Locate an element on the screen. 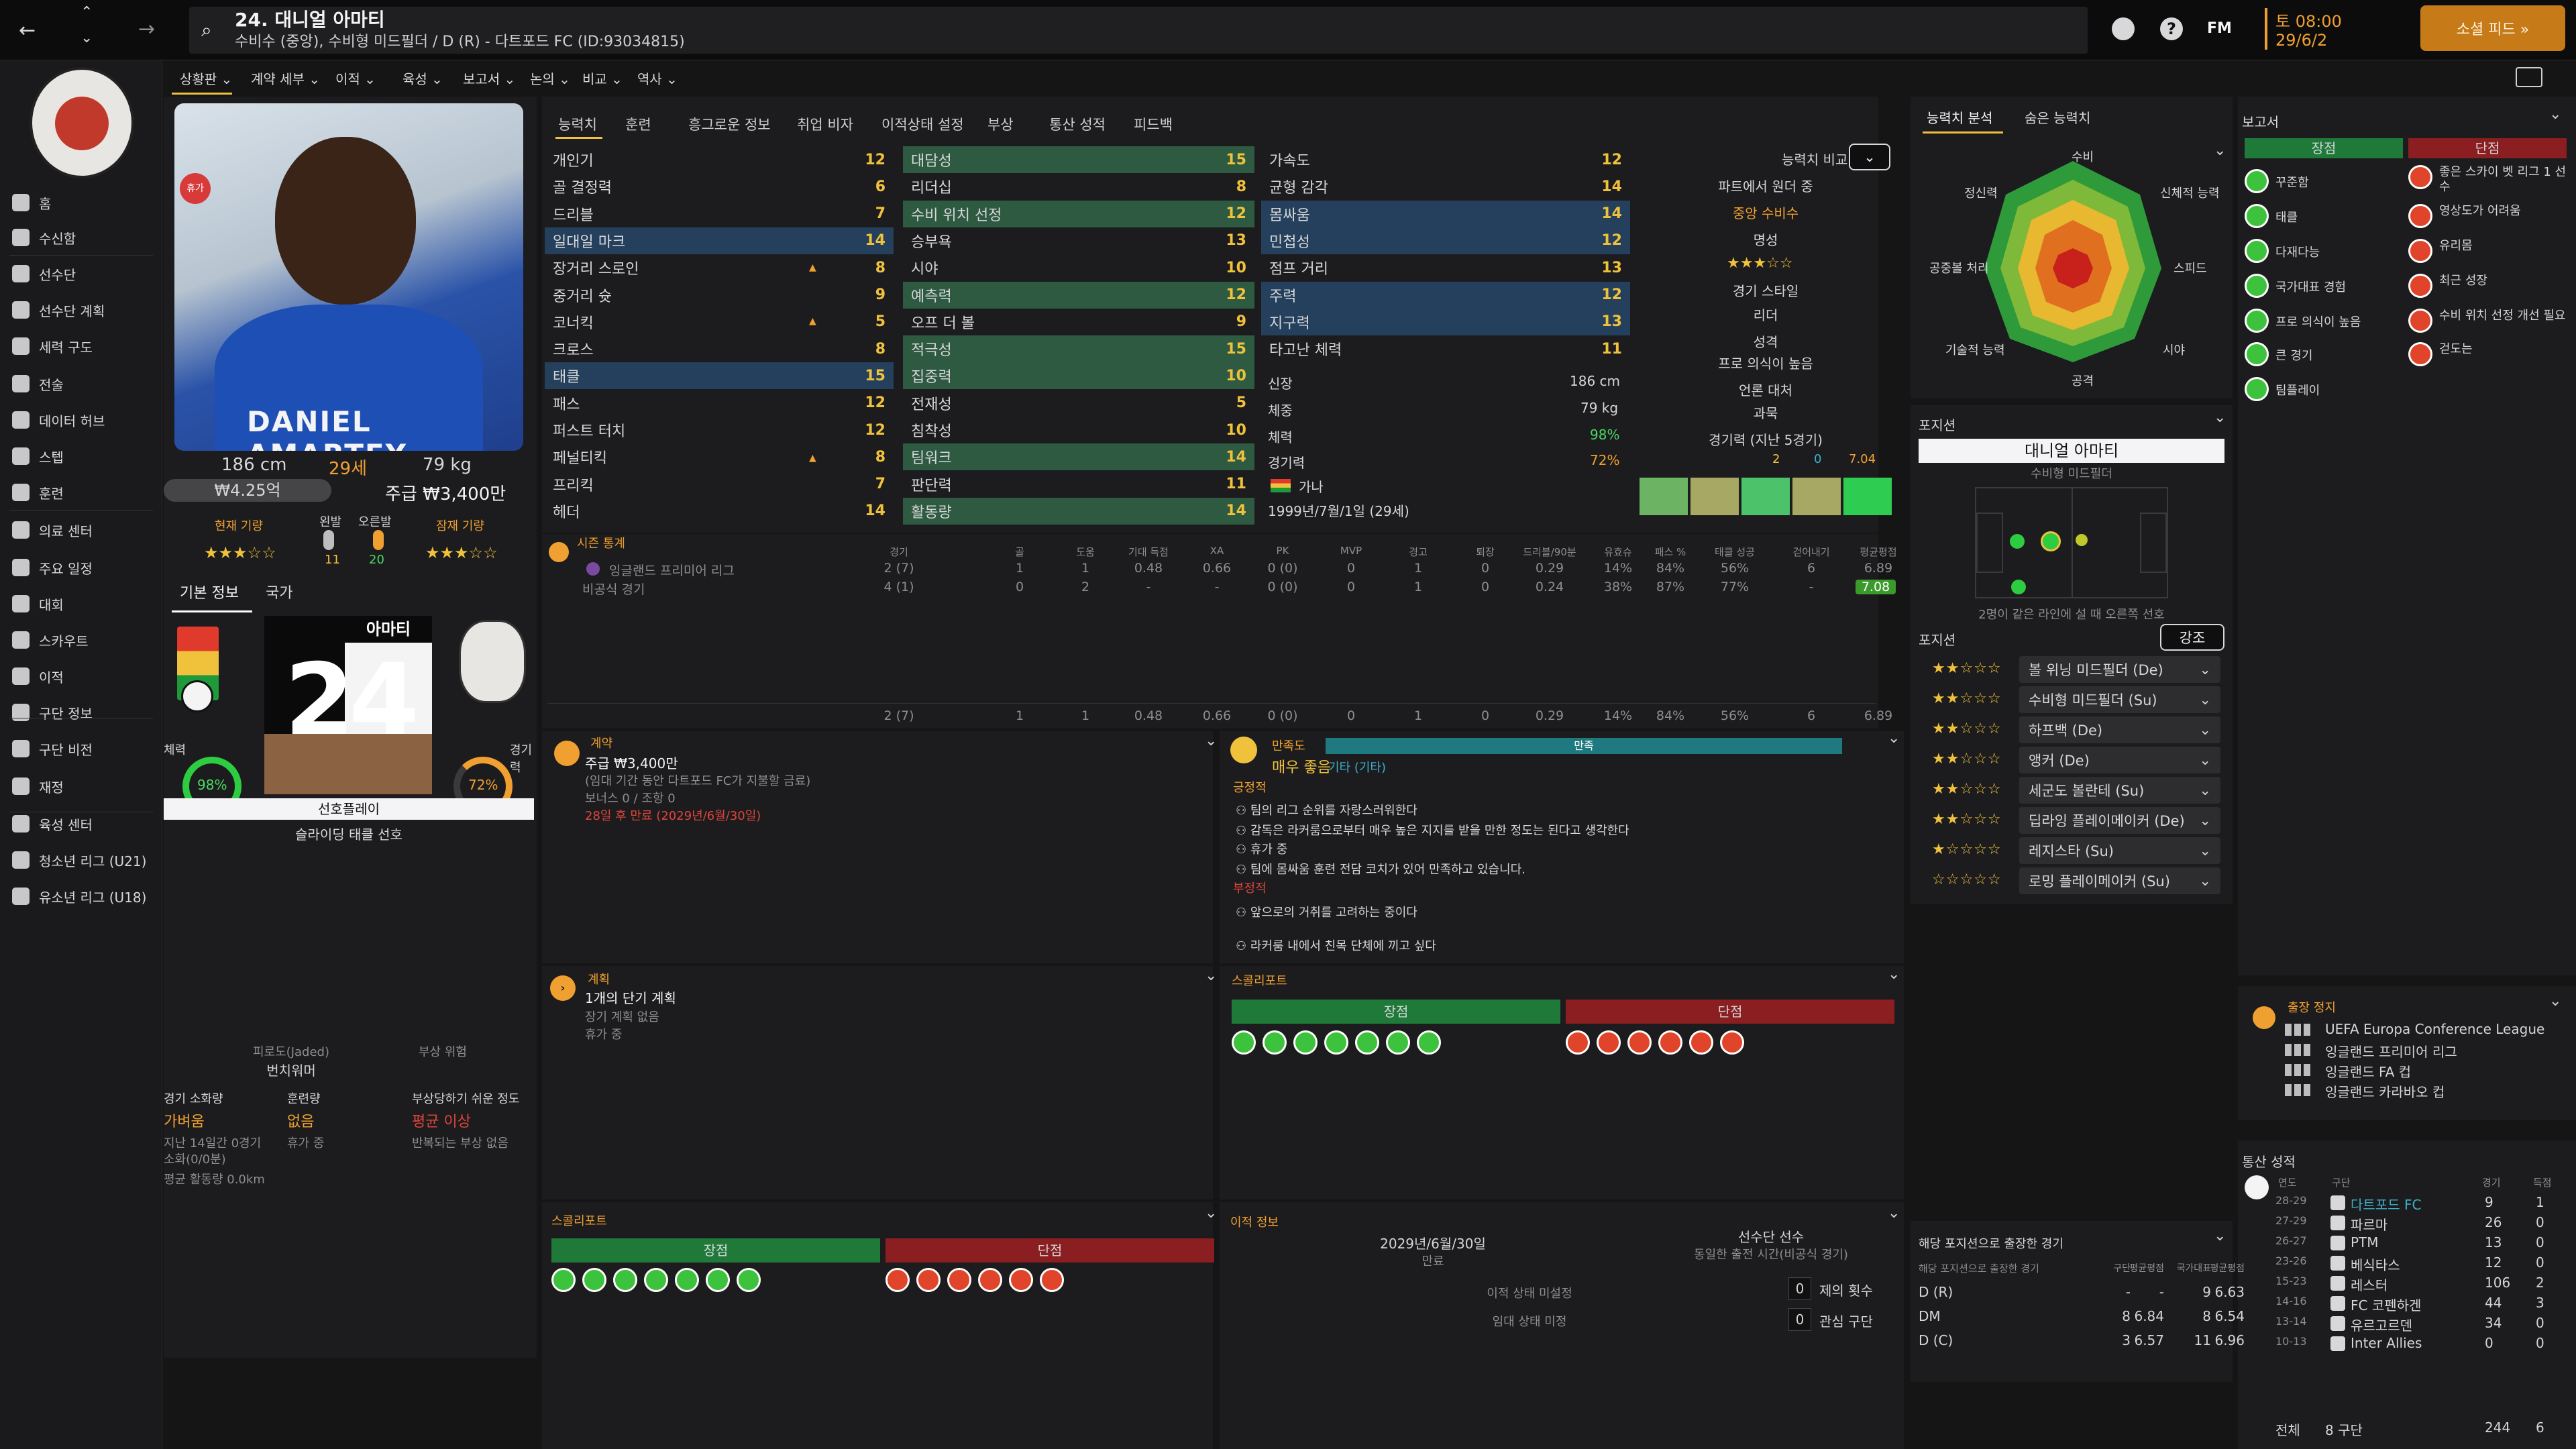 This screenshot has width=2576, height=1449. nav-item-4: 세력 구도 is located at coordinates (81, 346).